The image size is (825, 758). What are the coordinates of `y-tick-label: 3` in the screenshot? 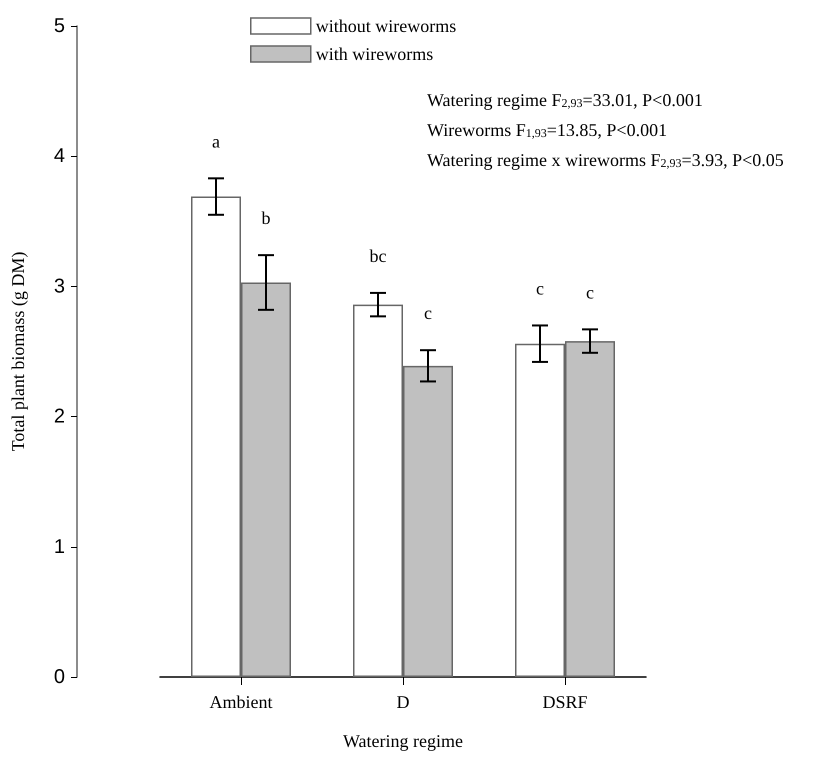 It's located at (59, 286).